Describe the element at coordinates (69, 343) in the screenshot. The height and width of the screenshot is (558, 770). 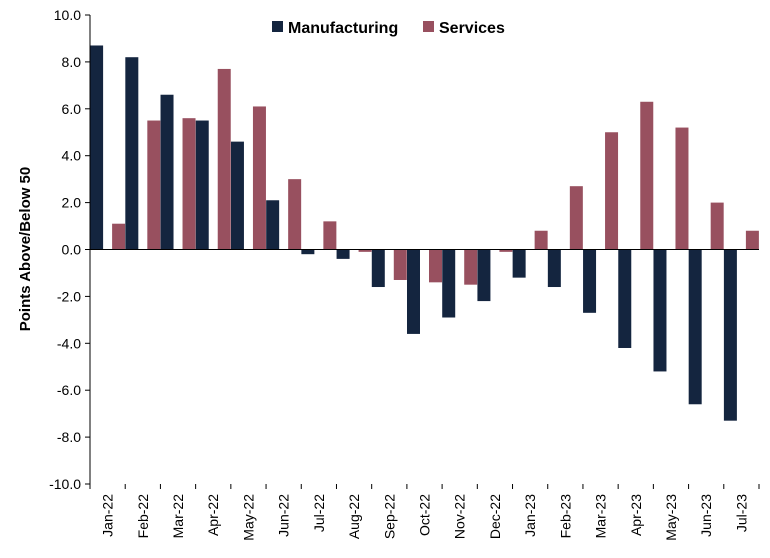
I see `y-tick-label: -4.0` at that location.